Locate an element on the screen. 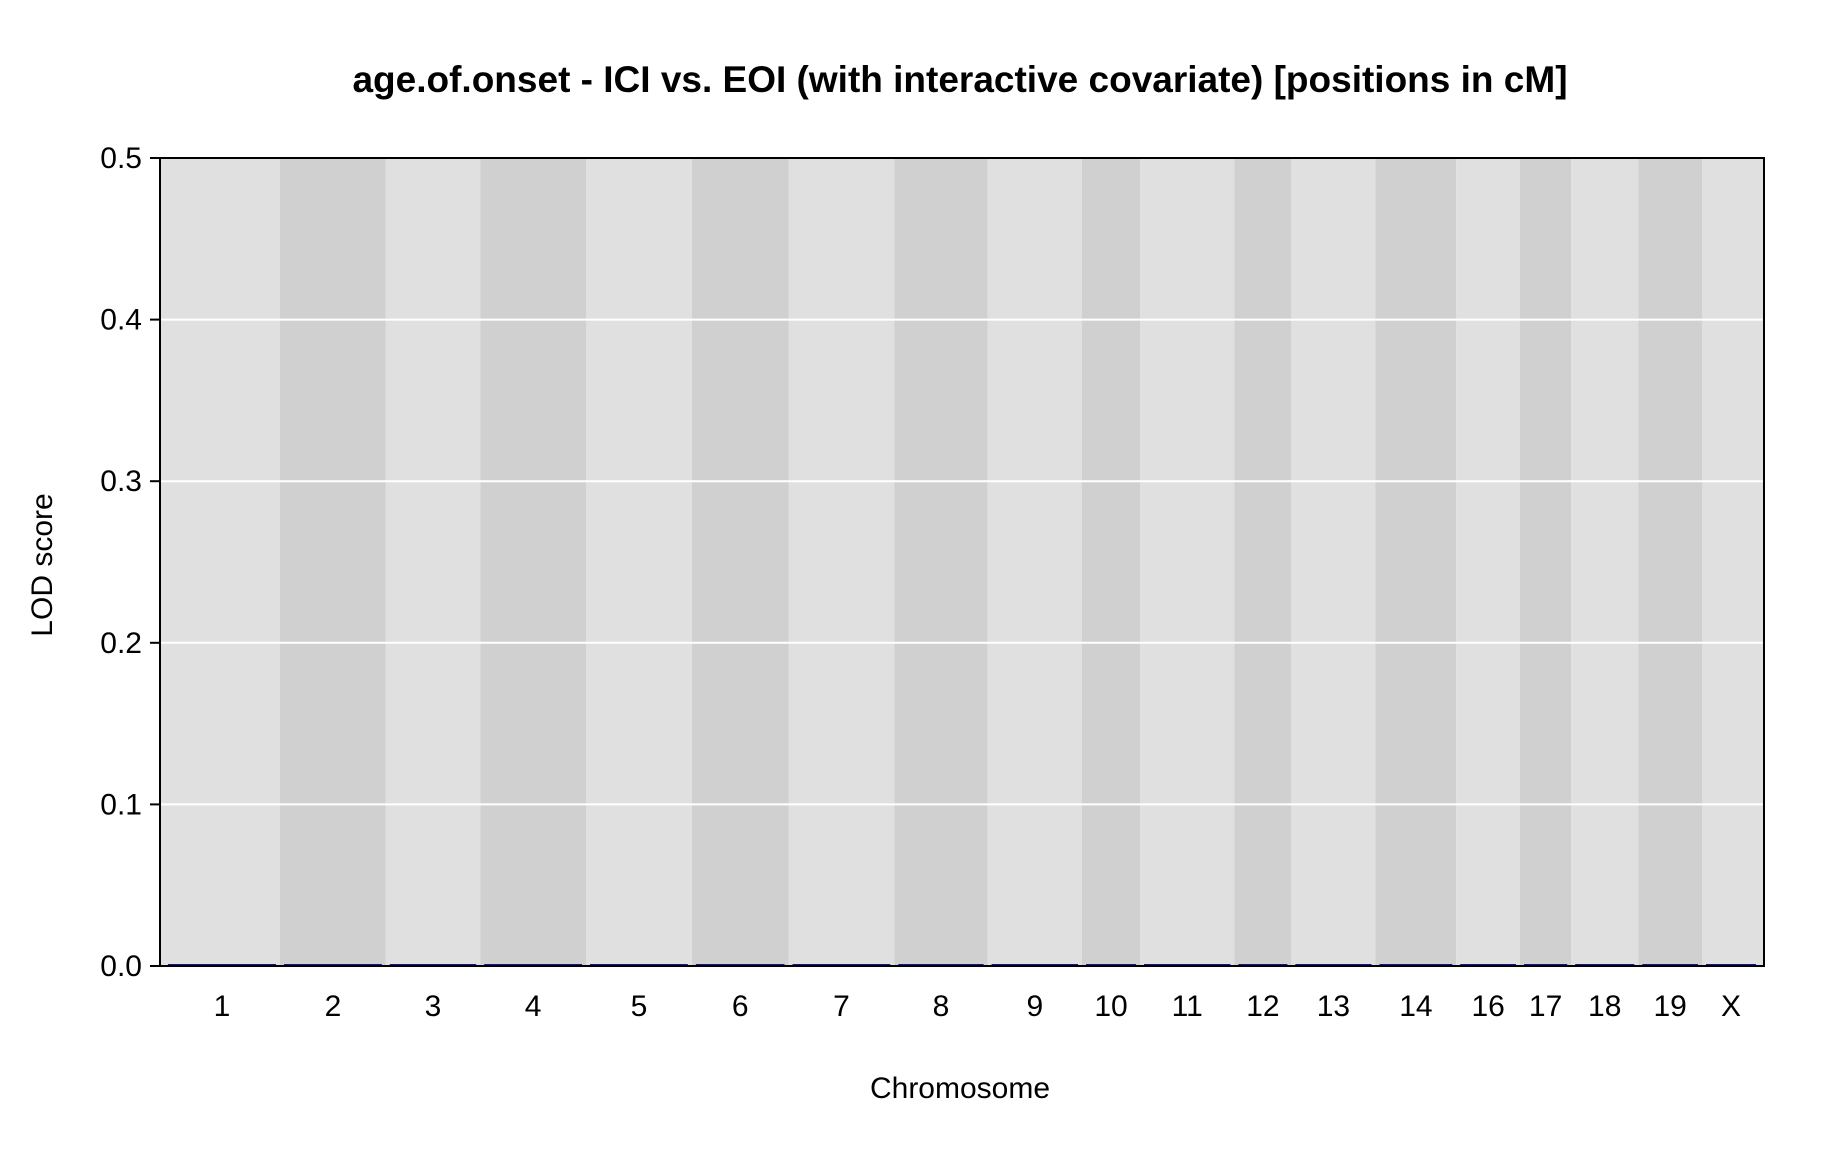 The width and height of the screenshot is (1824, 1152). x-tick-label-10: 10 is located at coordinates (1110, 1006).